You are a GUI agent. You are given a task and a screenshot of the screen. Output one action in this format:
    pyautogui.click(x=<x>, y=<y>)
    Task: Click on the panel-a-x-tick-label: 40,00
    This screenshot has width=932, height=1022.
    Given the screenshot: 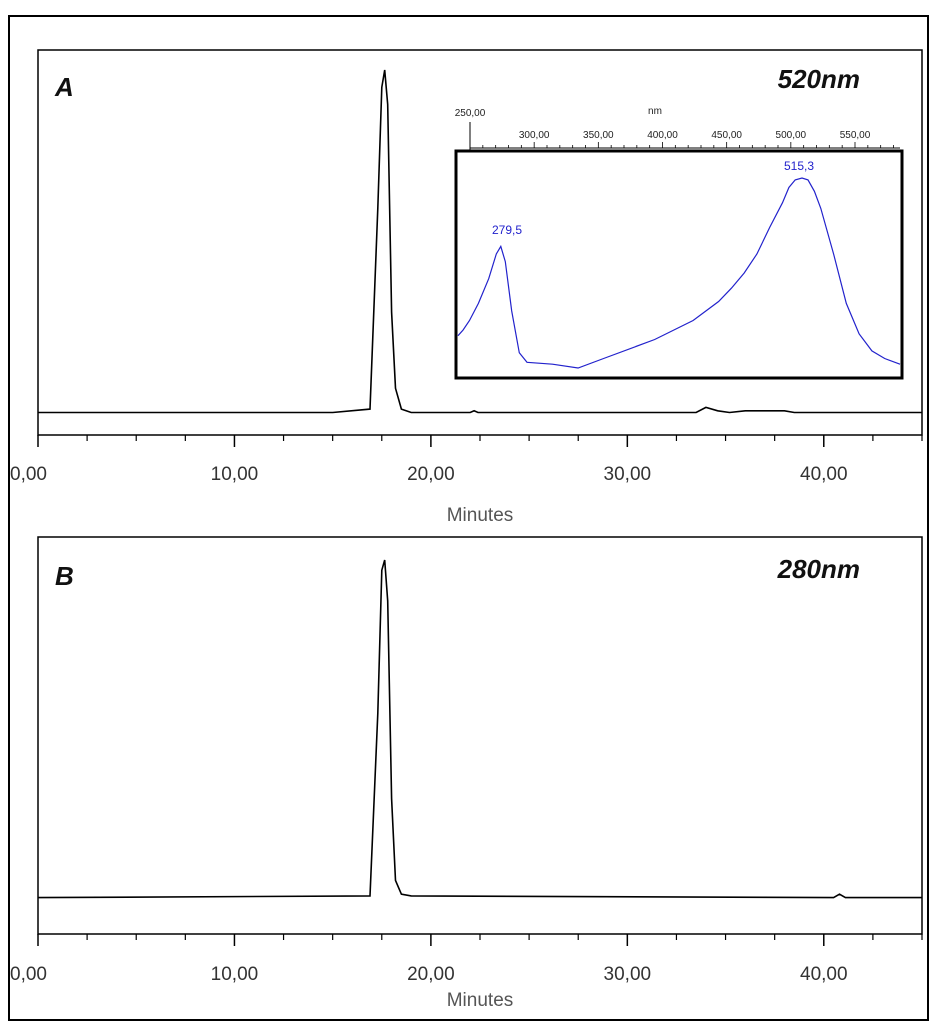 What is the action you would take?
    pyautogui.click(x=824, y=474)
    